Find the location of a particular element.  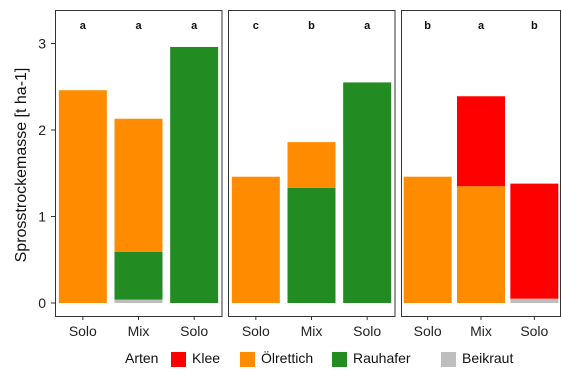

legend-label: Klee is located at coordinates (206, 358).